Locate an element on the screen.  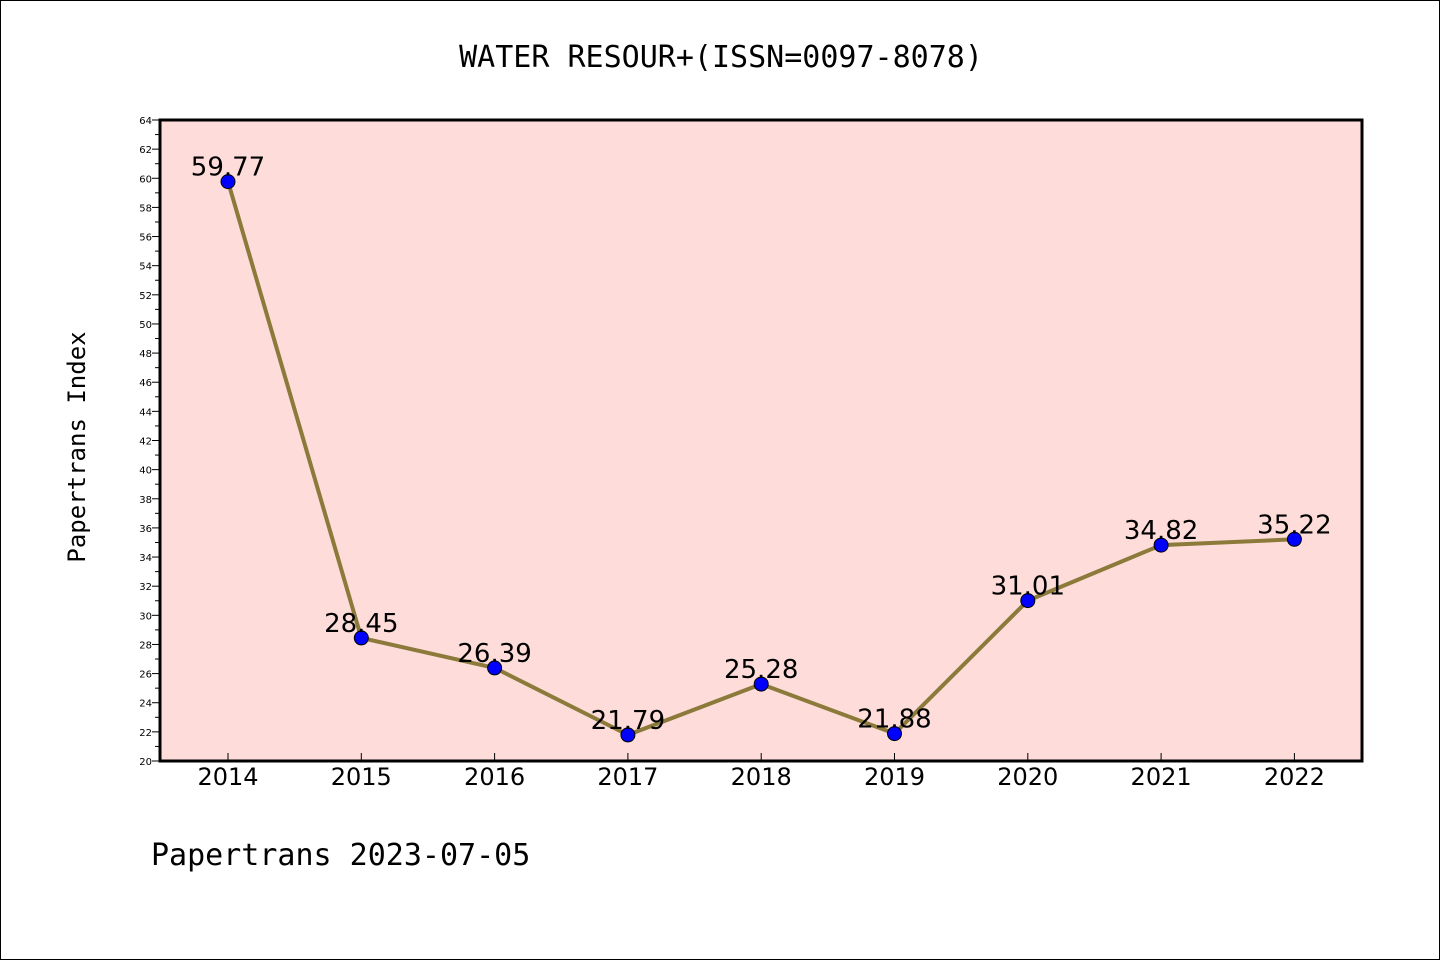
data-label: 35.22 is located at coordinates (1294, 525).